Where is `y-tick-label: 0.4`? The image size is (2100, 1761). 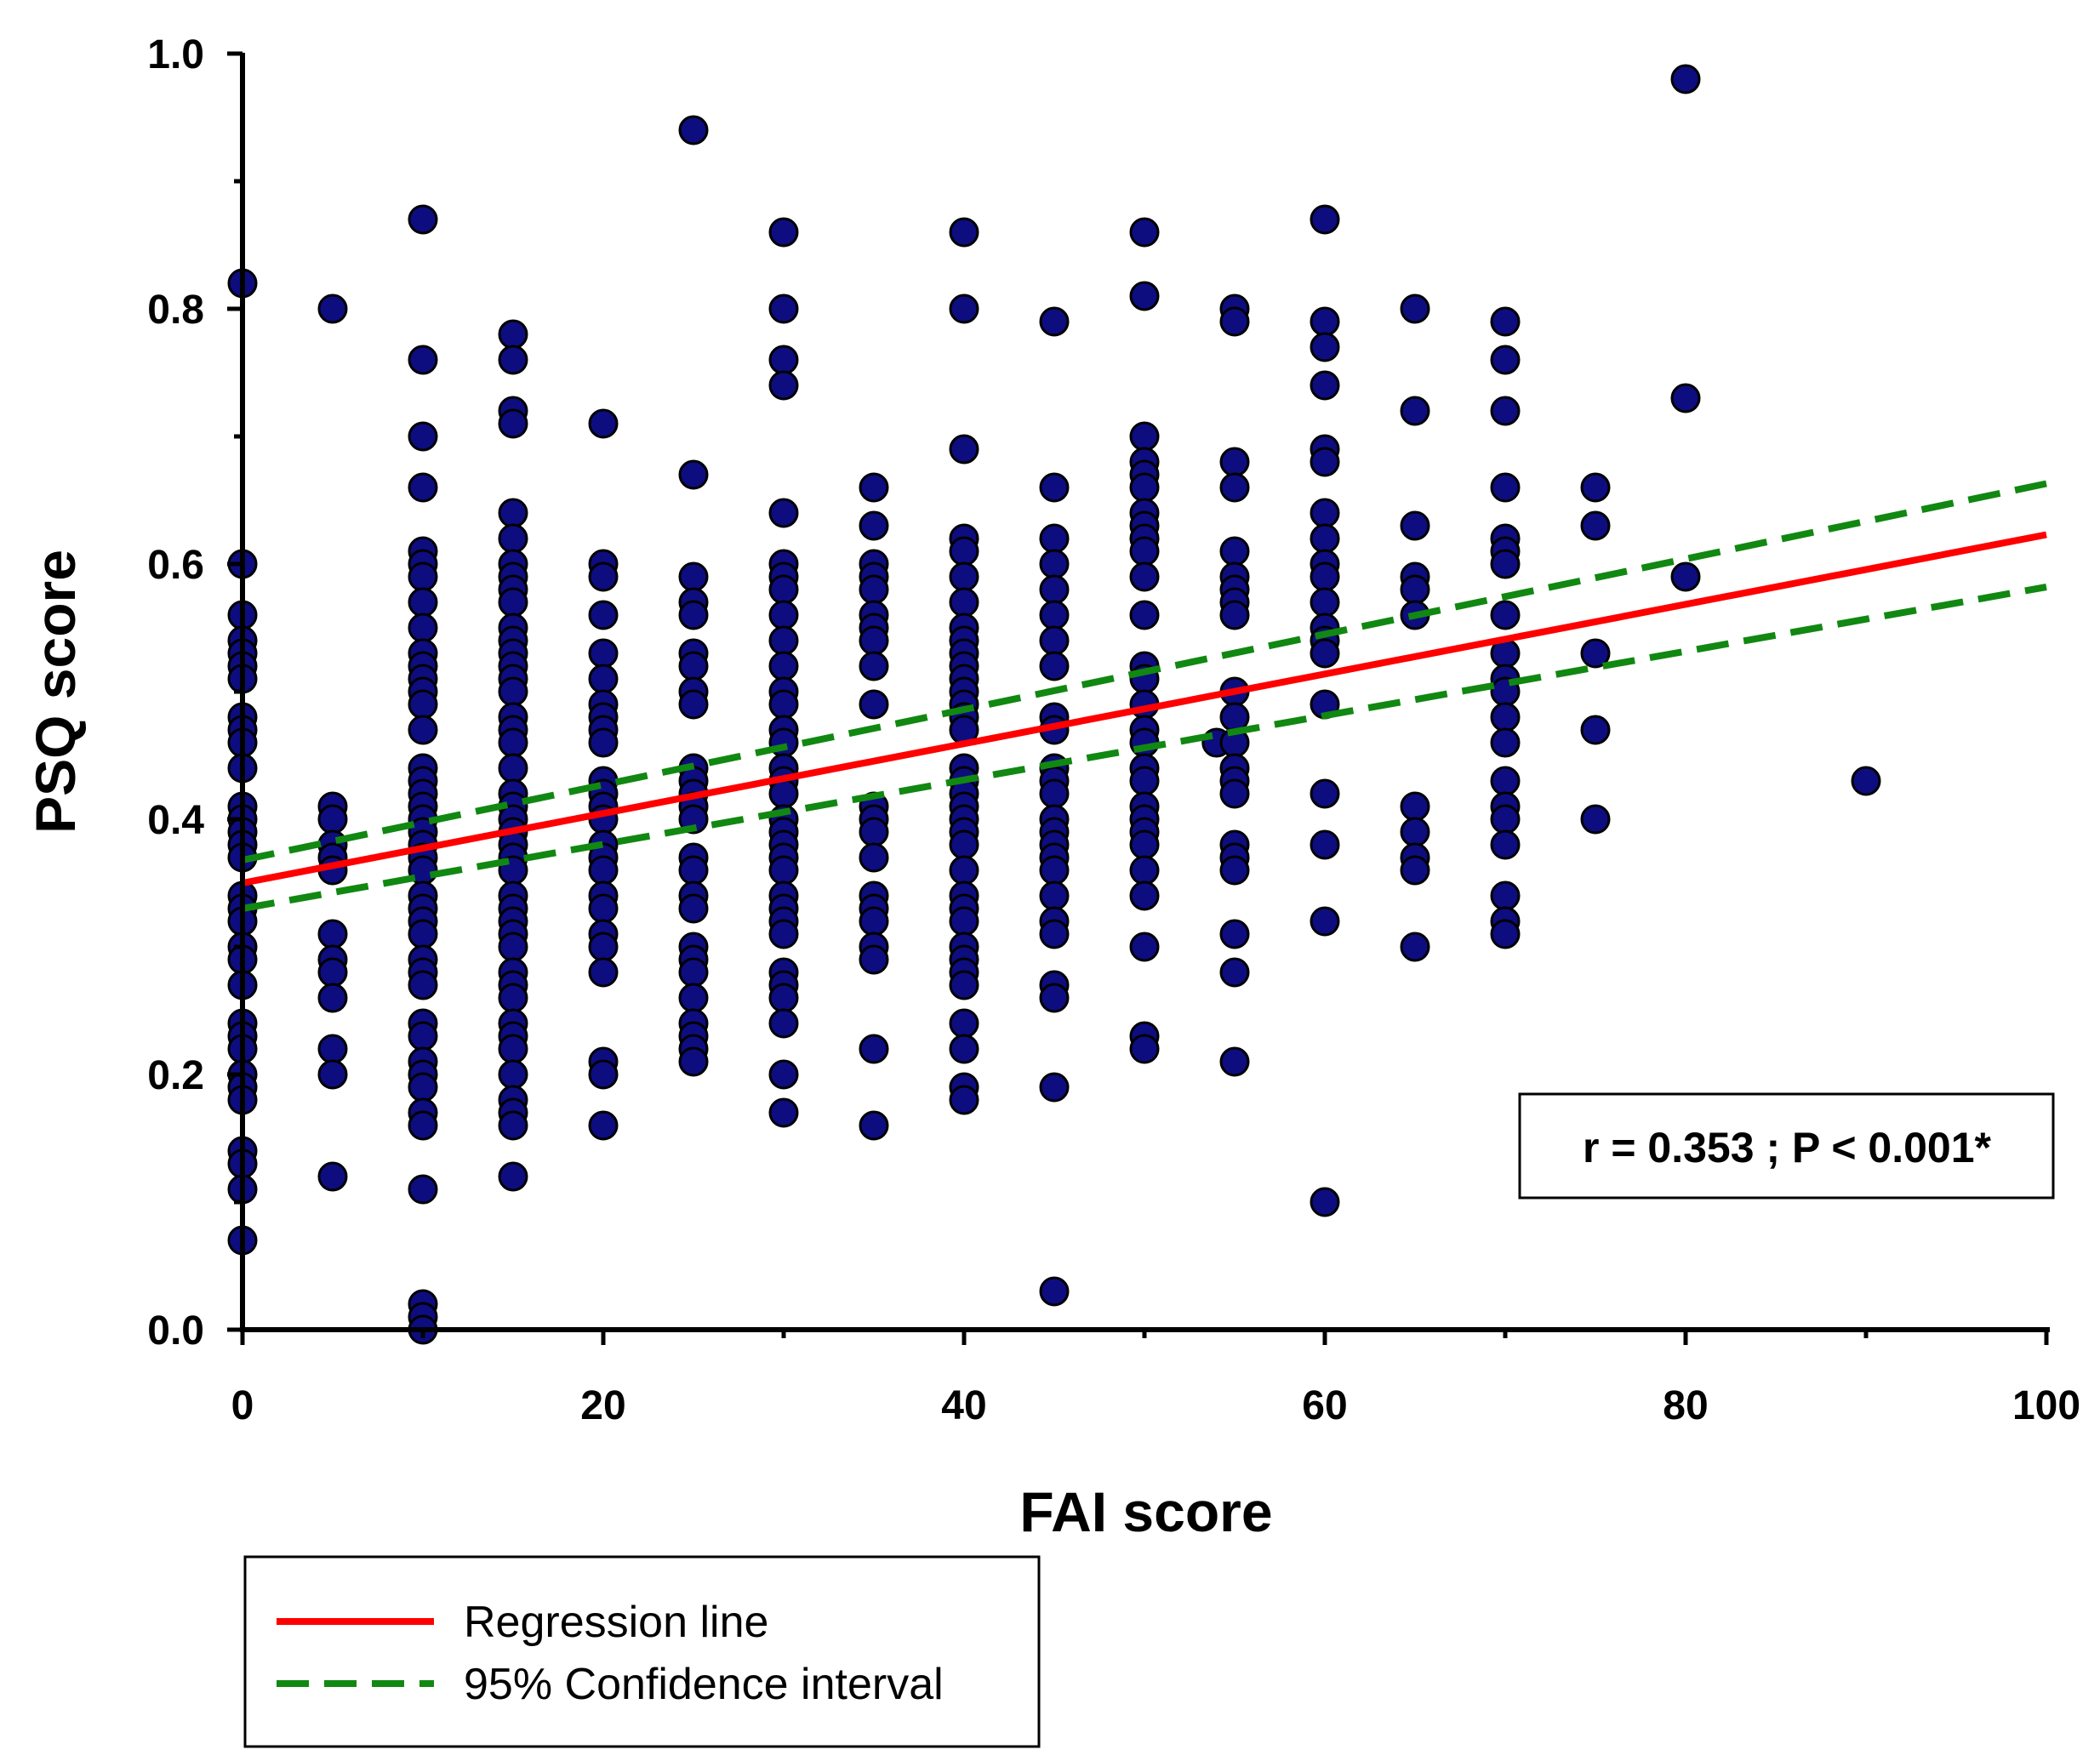 y-tick-label: 0.4 is located at coordinates (175, 821).